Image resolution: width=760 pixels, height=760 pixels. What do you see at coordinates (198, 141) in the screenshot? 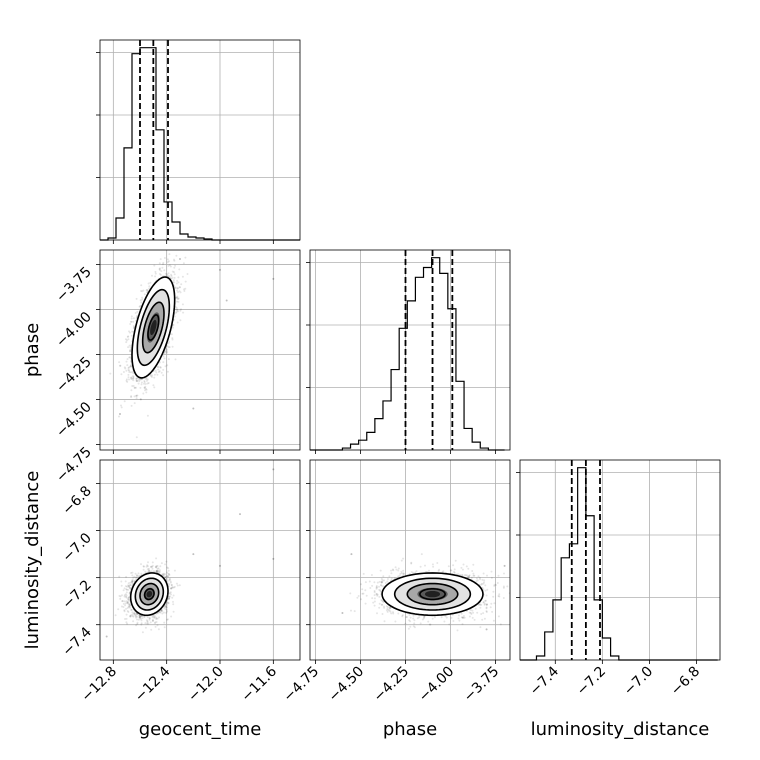
I see `hist-panel-geocent_time` at bounding box center [198, 141].